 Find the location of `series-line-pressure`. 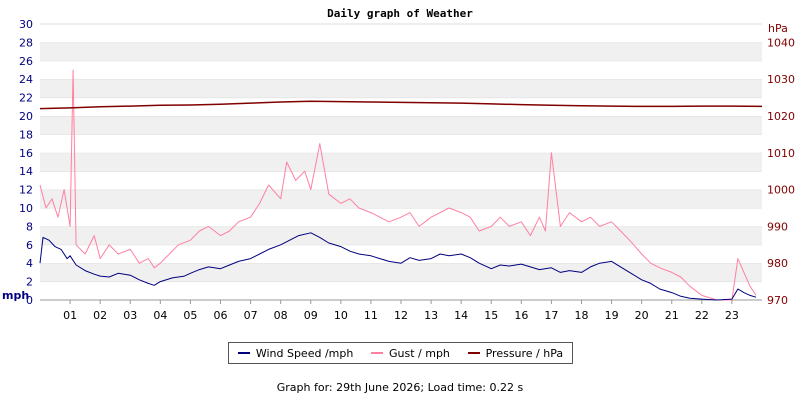

series-line-pressure is located at coordinates (401, 105).